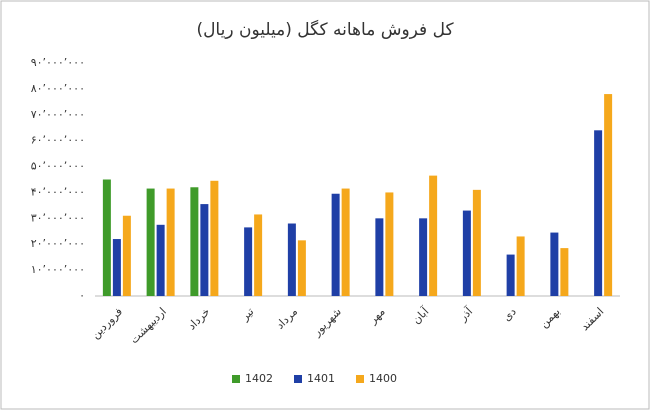 The height and width of the screenshot is (410, 650). What do you see at coordinates (58, 166) in the screenshot?
I see `y-tick-label: ۵۰٬۰۰۰٬۰۰۰` at bounding box center [58, 166].